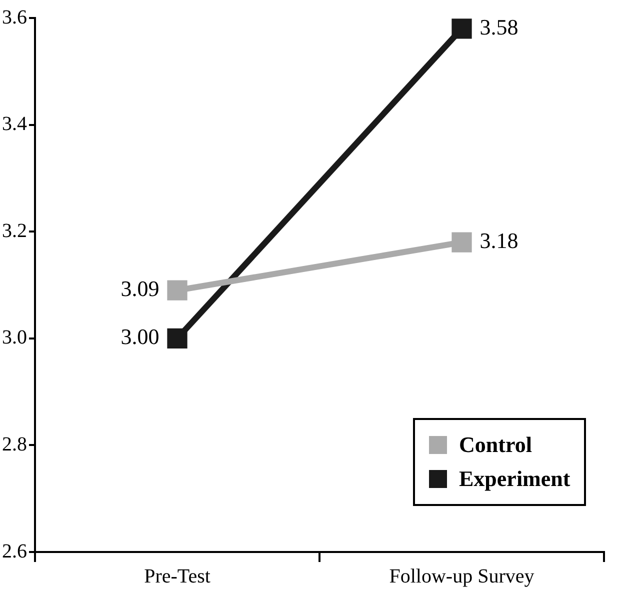  What do you see at coordinates (14, 551) in the screenshot?
I see `y-tick-label: 2.6` at bounding box center [14, 551].